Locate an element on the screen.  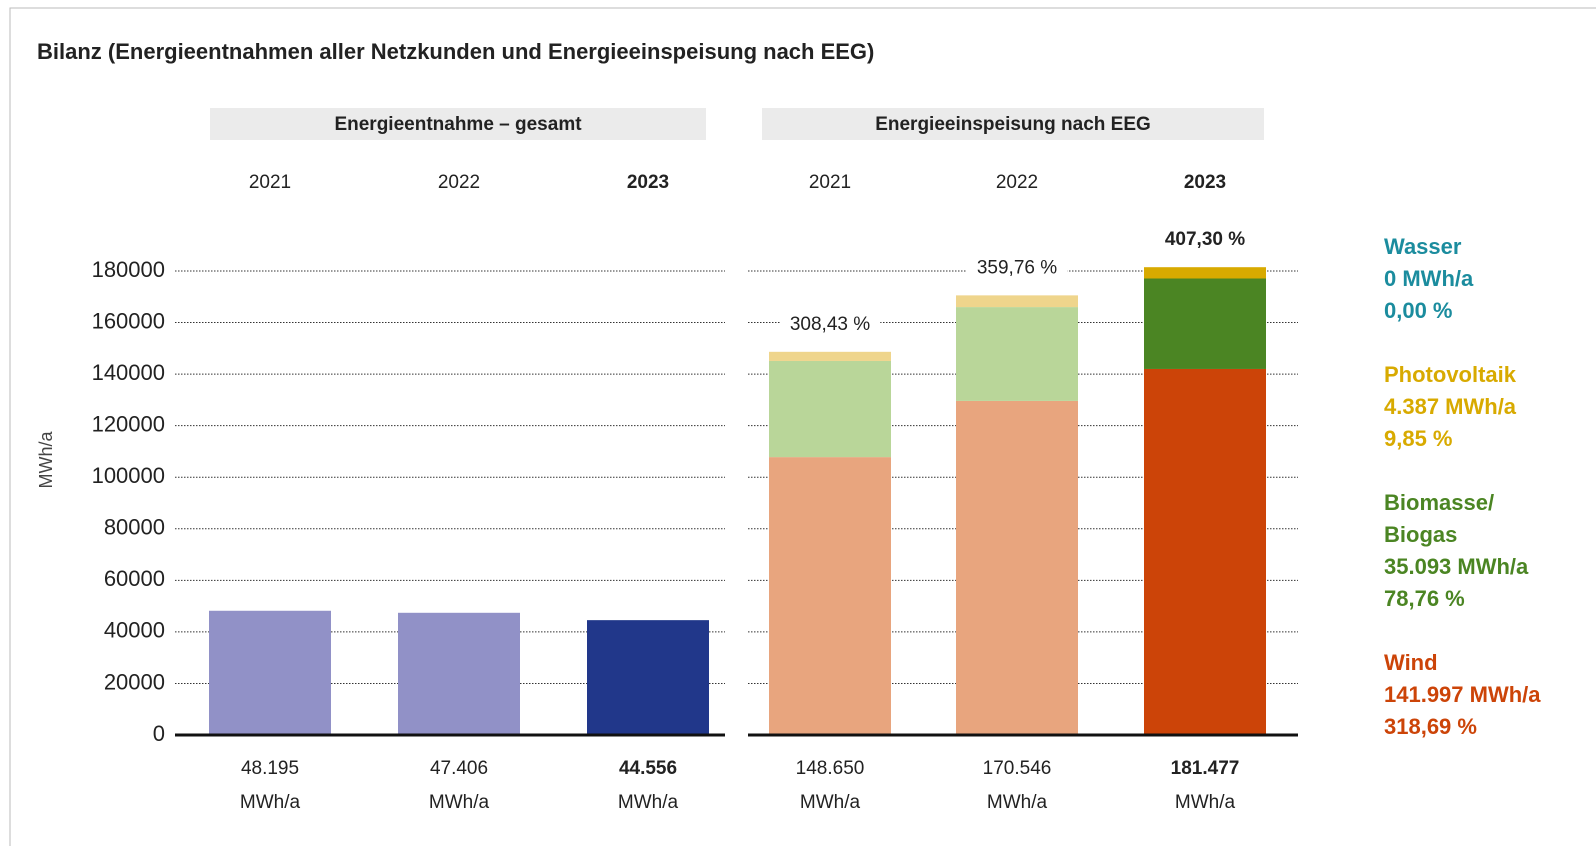
y-tick-label: 20000 is located at coordinates (134, 681).